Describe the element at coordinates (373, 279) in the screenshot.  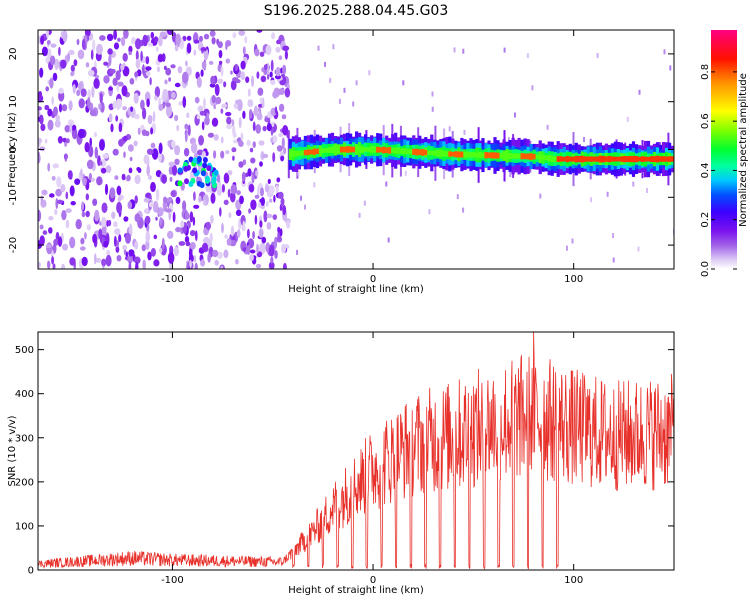
I see `x-tick-label: 0` at that location.